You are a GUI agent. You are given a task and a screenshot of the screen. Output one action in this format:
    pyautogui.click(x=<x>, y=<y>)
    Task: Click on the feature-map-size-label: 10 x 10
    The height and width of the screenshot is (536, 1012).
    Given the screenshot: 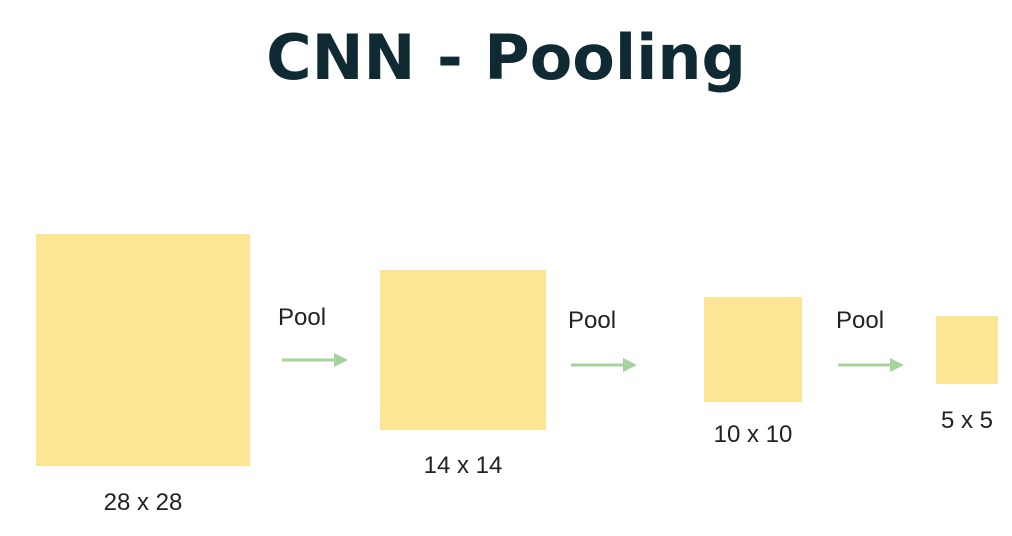 What is the action you would take?
    pyautogui.click(x=753, y=434)
    